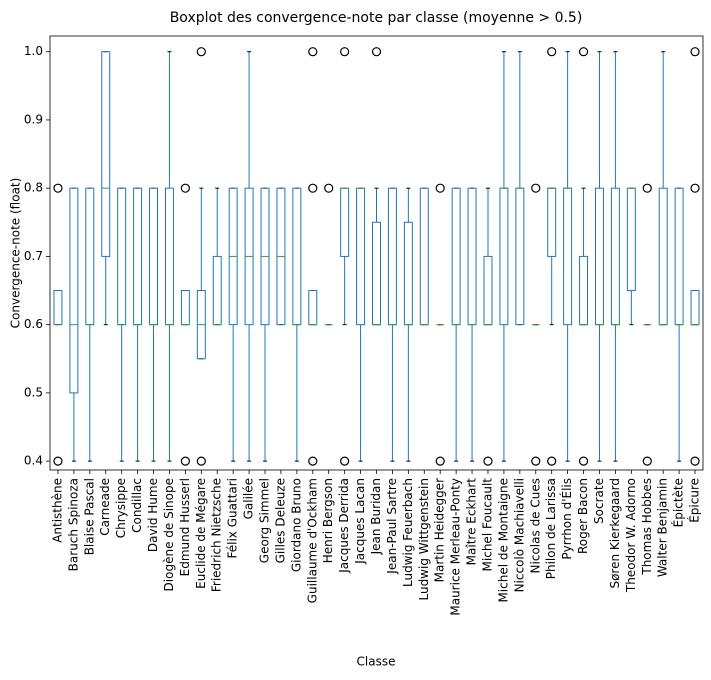  What do you see at coordinates (647, 527) in the screenshot?
I see `x-tick-label: Thomas Hobbes` at bounding box center [647, 527].